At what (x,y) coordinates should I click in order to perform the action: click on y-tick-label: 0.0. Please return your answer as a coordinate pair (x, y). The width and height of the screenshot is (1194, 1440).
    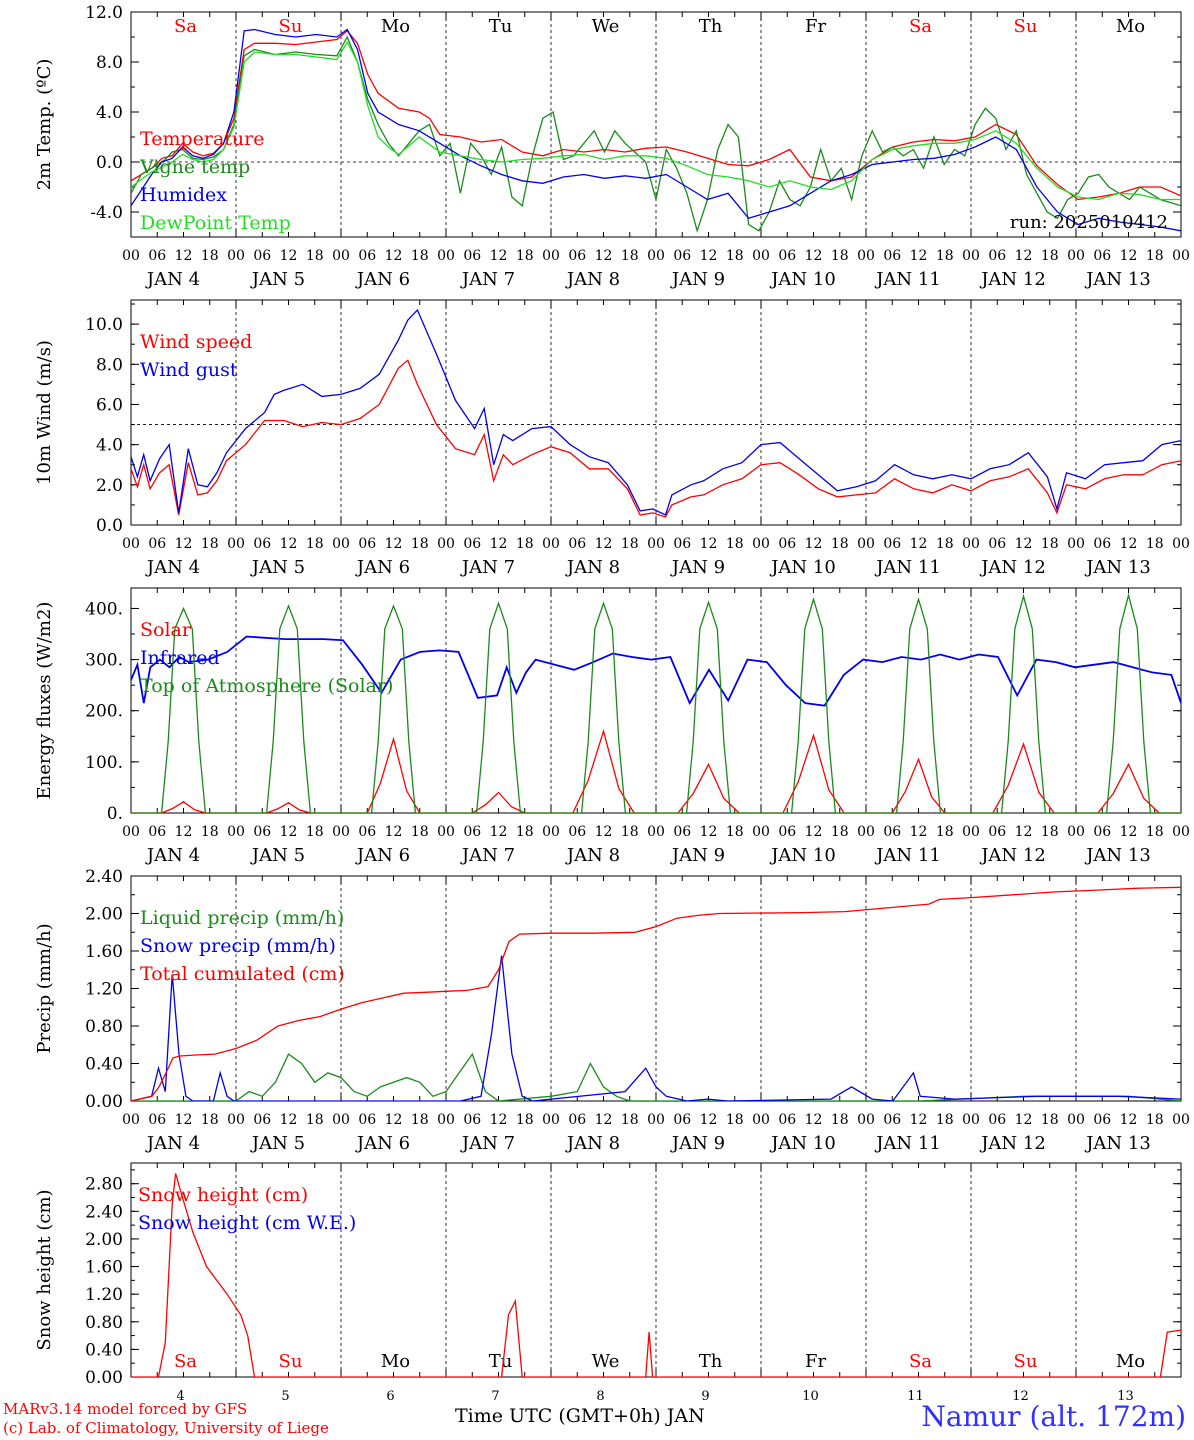
    Looking at the image, I should click on (109, 163).